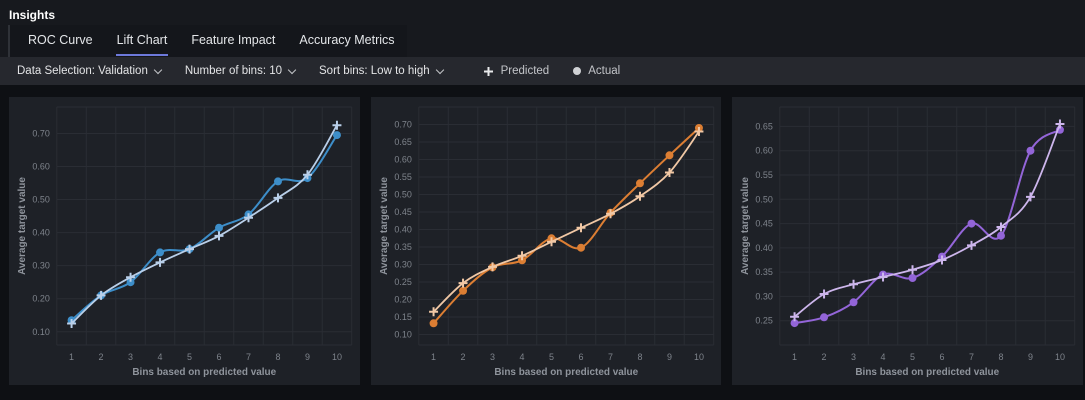 The width and height of the screenshot is (1085, 400). I want to click on number-of-bins-label: Number of bins: 10, so click(233, 71).